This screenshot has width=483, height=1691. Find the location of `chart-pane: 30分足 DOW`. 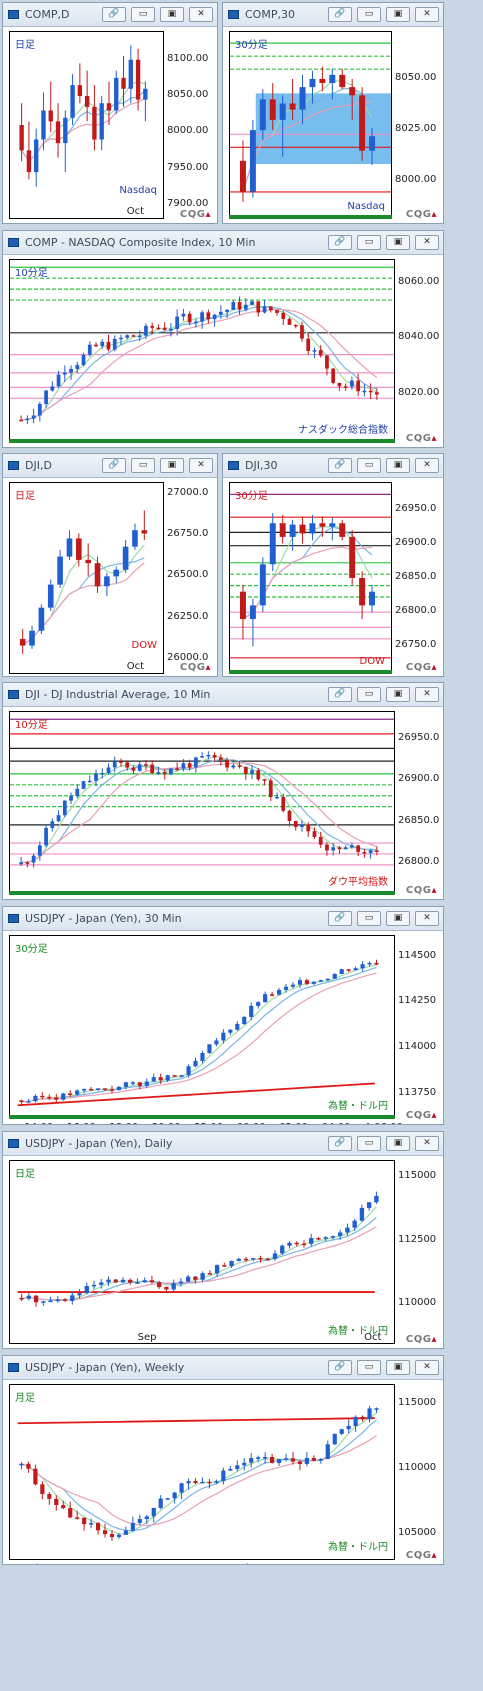

chart-pane: 30分足 DOW is located at coordinates (310, 578).